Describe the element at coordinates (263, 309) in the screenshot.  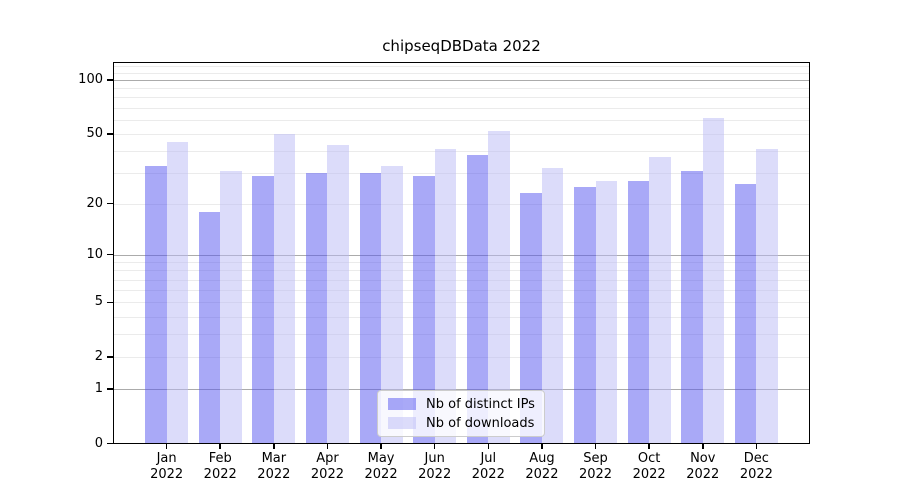
I see `bar-distinct-ips-mar` at that location.